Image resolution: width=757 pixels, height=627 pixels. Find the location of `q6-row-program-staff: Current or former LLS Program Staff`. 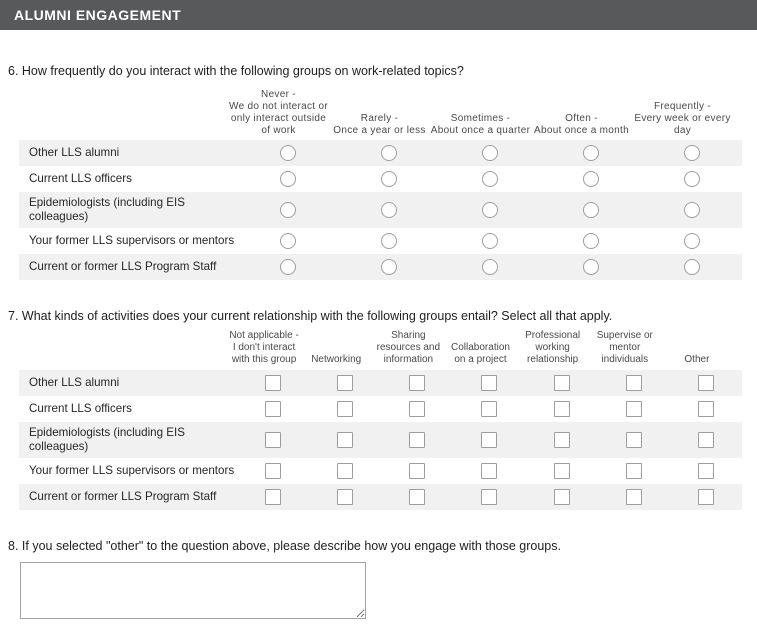

q6-row-program-staff: Current or former LLS Program Staff is located at coordinates (380, 267).